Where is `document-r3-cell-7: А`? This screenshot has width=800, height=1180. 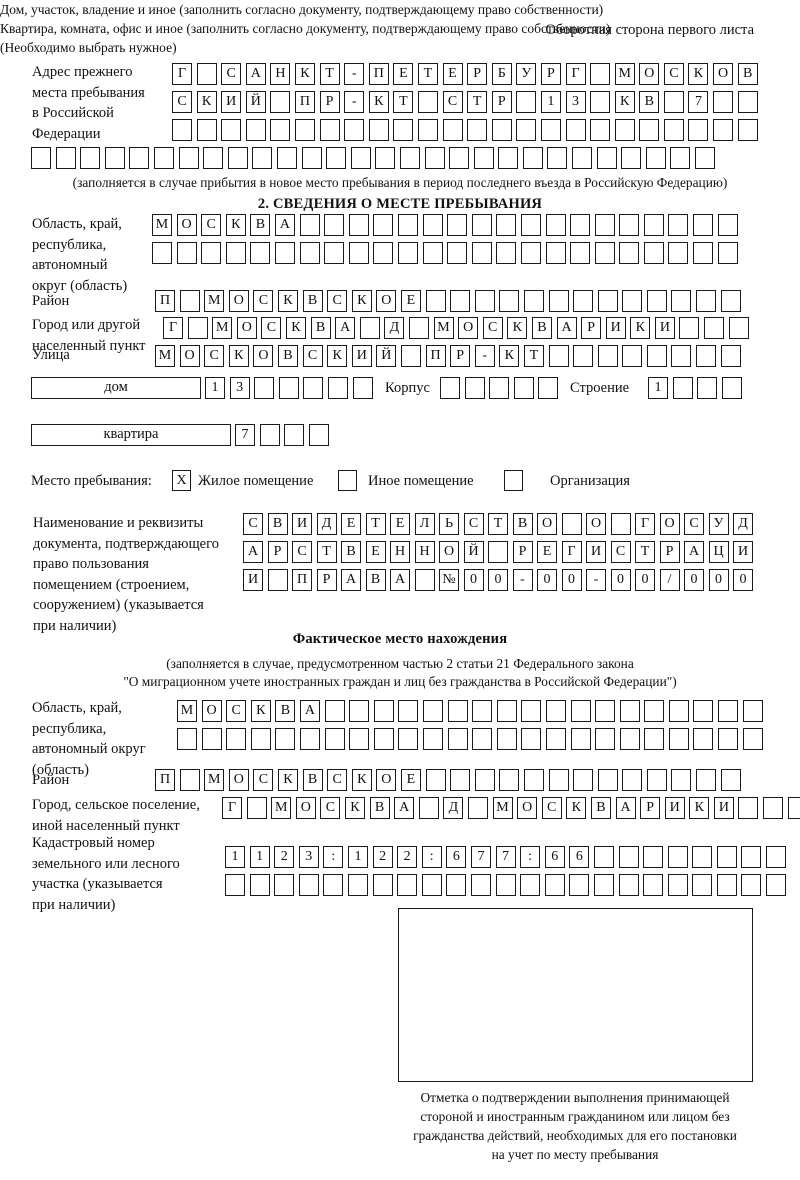 document-r3-cell-7: А is located at coordinates (400, 580).